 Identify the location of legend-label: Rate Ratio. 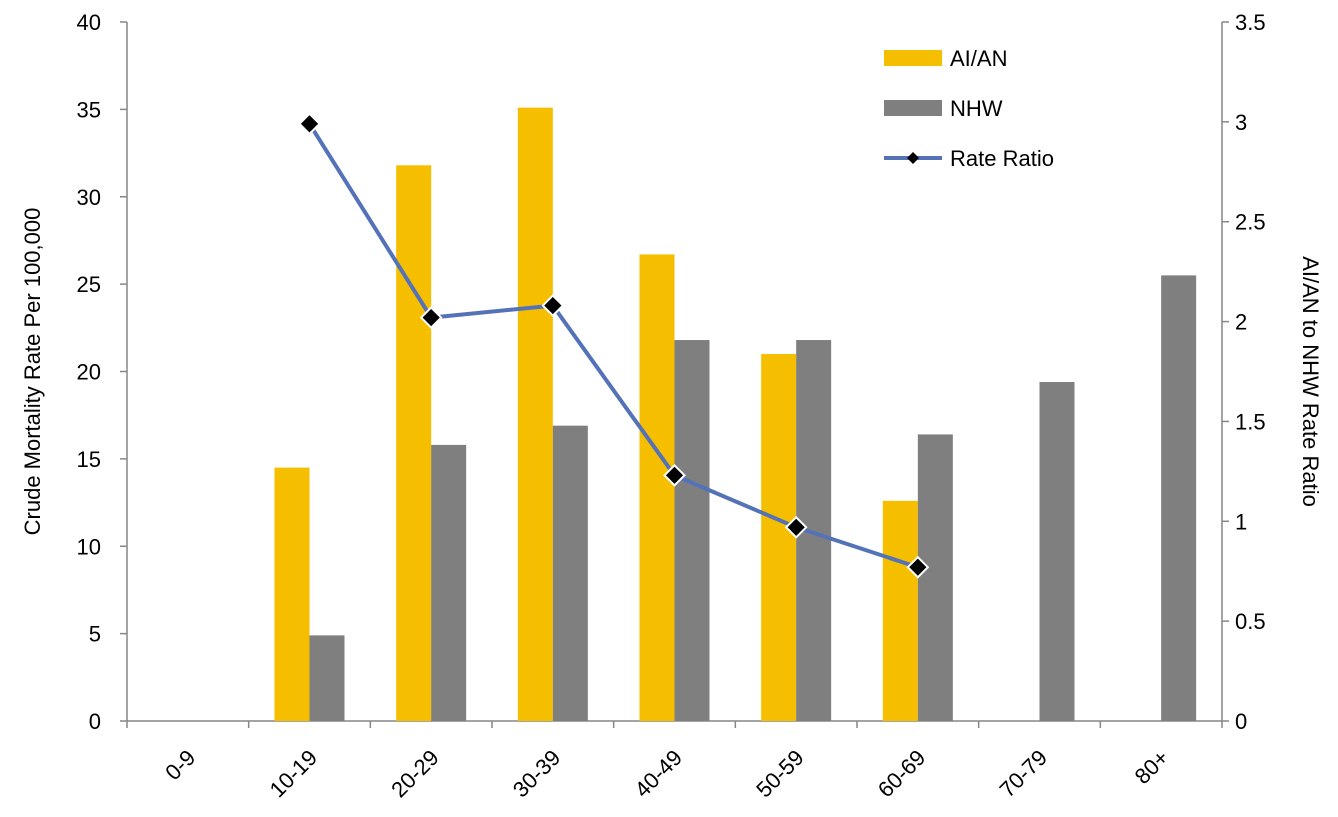
(1002, 158).